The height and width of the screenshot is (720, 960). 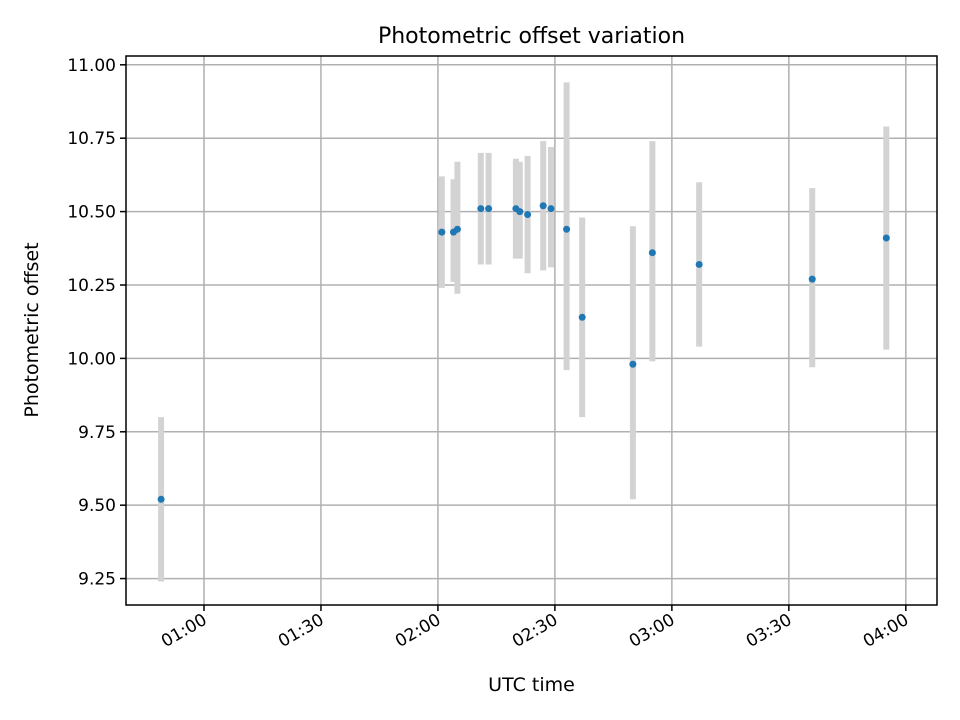 I want to click on y-tick-label: 10.00, so click(x=91, y=359).